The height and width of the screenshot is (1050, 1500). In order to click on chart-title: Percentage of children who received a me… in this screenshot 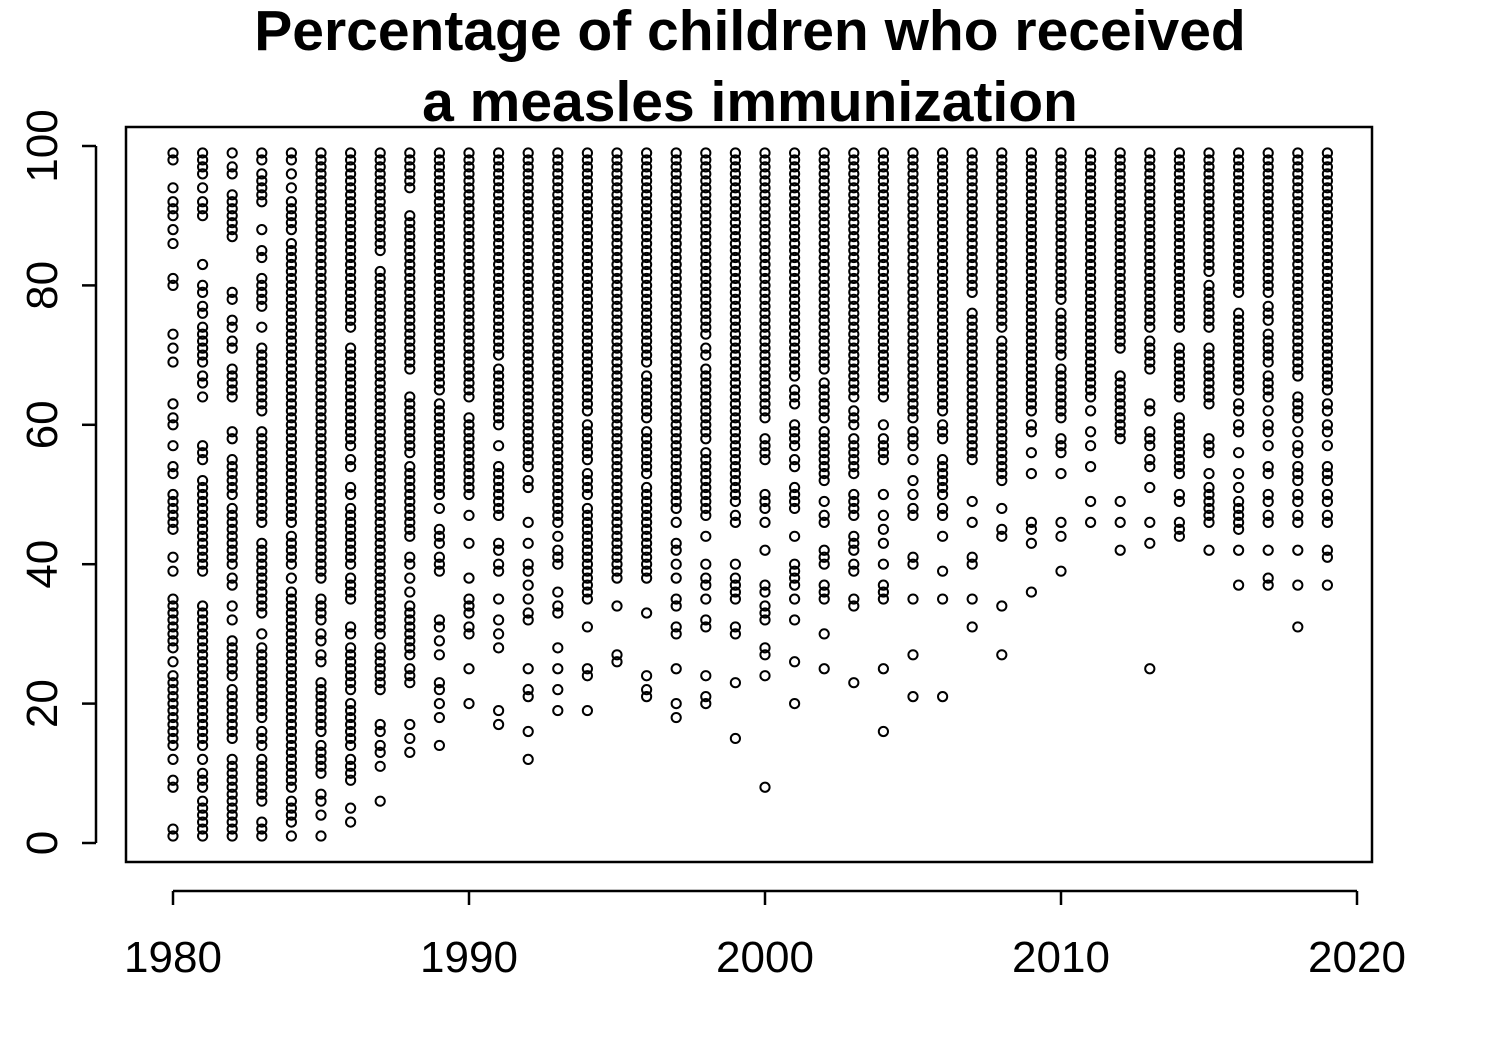, I will do `click(750, 67)`.